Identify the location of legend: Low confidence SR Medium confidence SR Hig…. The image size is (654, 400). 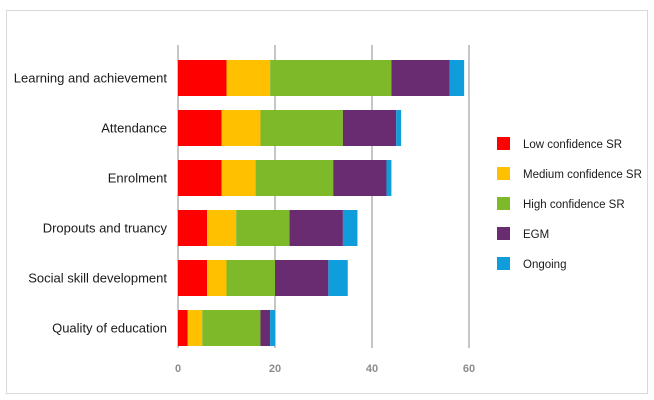
(569, 204).